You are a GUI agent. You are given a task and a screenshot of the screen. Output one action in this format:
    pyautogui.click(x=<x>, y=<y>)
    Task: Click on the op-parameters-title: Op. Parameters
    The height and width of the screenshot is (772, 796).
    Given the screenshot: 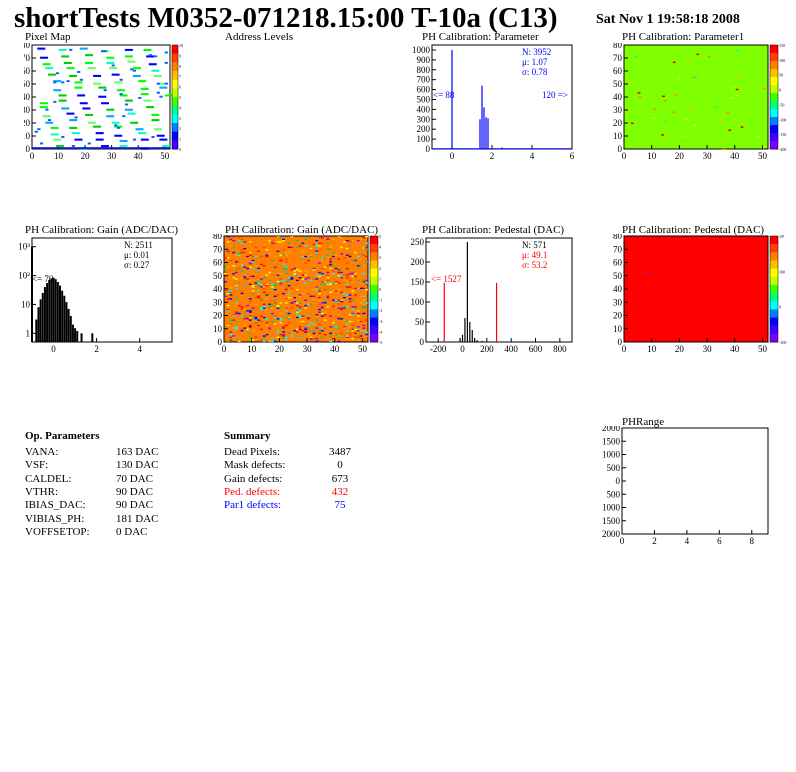 What is the action you would take?
    pyautogui.click(x=62, y=436)
    